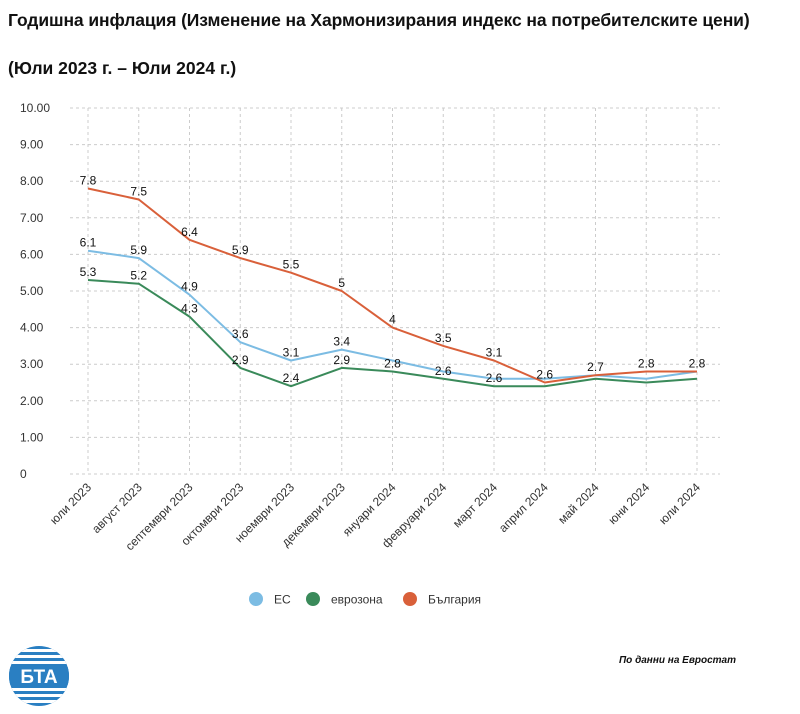 The width and height of the screenshot is (800, 714). Describe the element at coordinates (32, 328) in the screenshot. I see `y-tick-label: 4.00` at that location.